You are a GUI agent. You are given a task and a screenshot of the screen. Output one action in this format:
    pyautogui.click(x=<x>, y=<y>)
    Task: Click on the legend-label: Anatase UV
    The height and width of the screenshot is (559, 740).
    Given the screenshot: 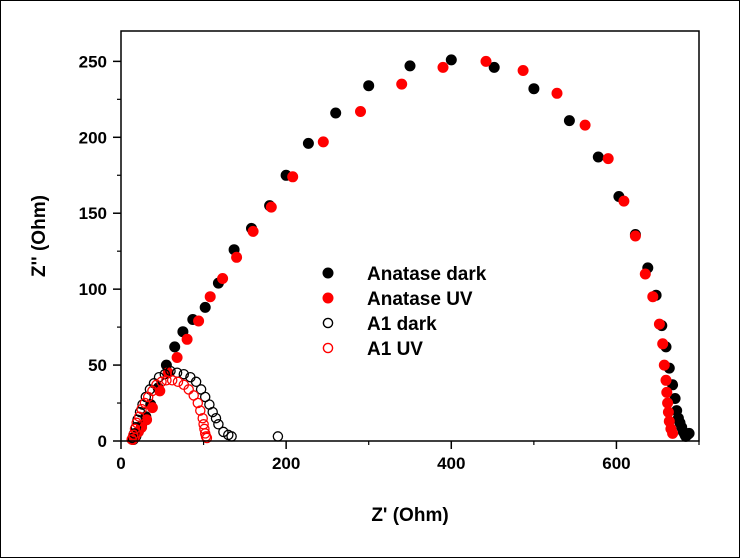 What is the action you would take?
    pyautogui.click(x=420, y=299)
    